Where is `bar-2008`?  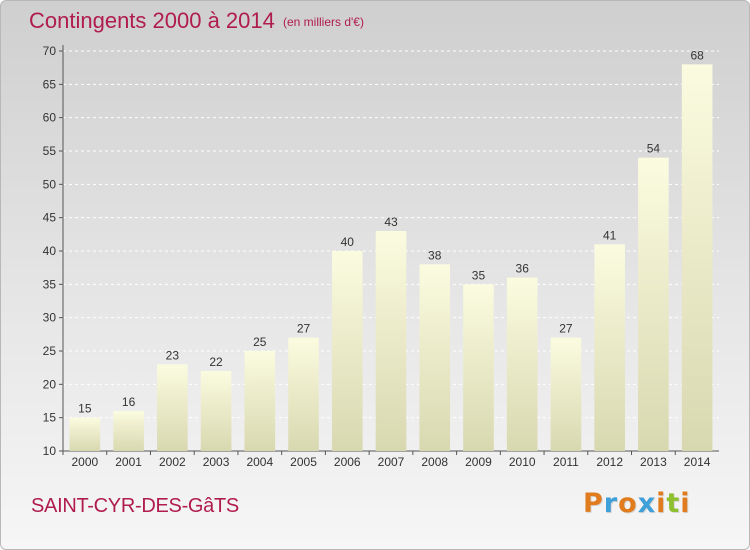
bar-2008 is located at coordinates (435, 357).